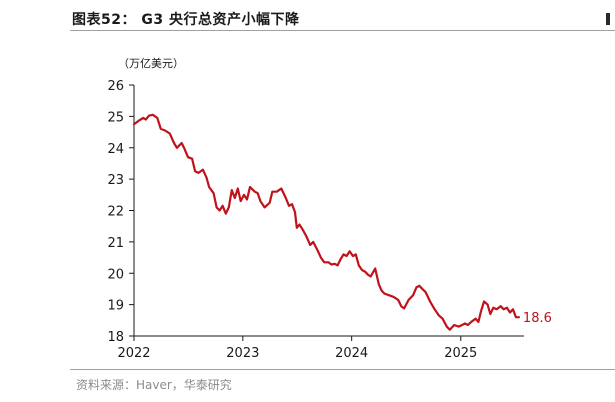 The image size is (615, 402). Describe the element at coordinates (608, 19) in the screenshot. I see `page-edge-mark` at that location.